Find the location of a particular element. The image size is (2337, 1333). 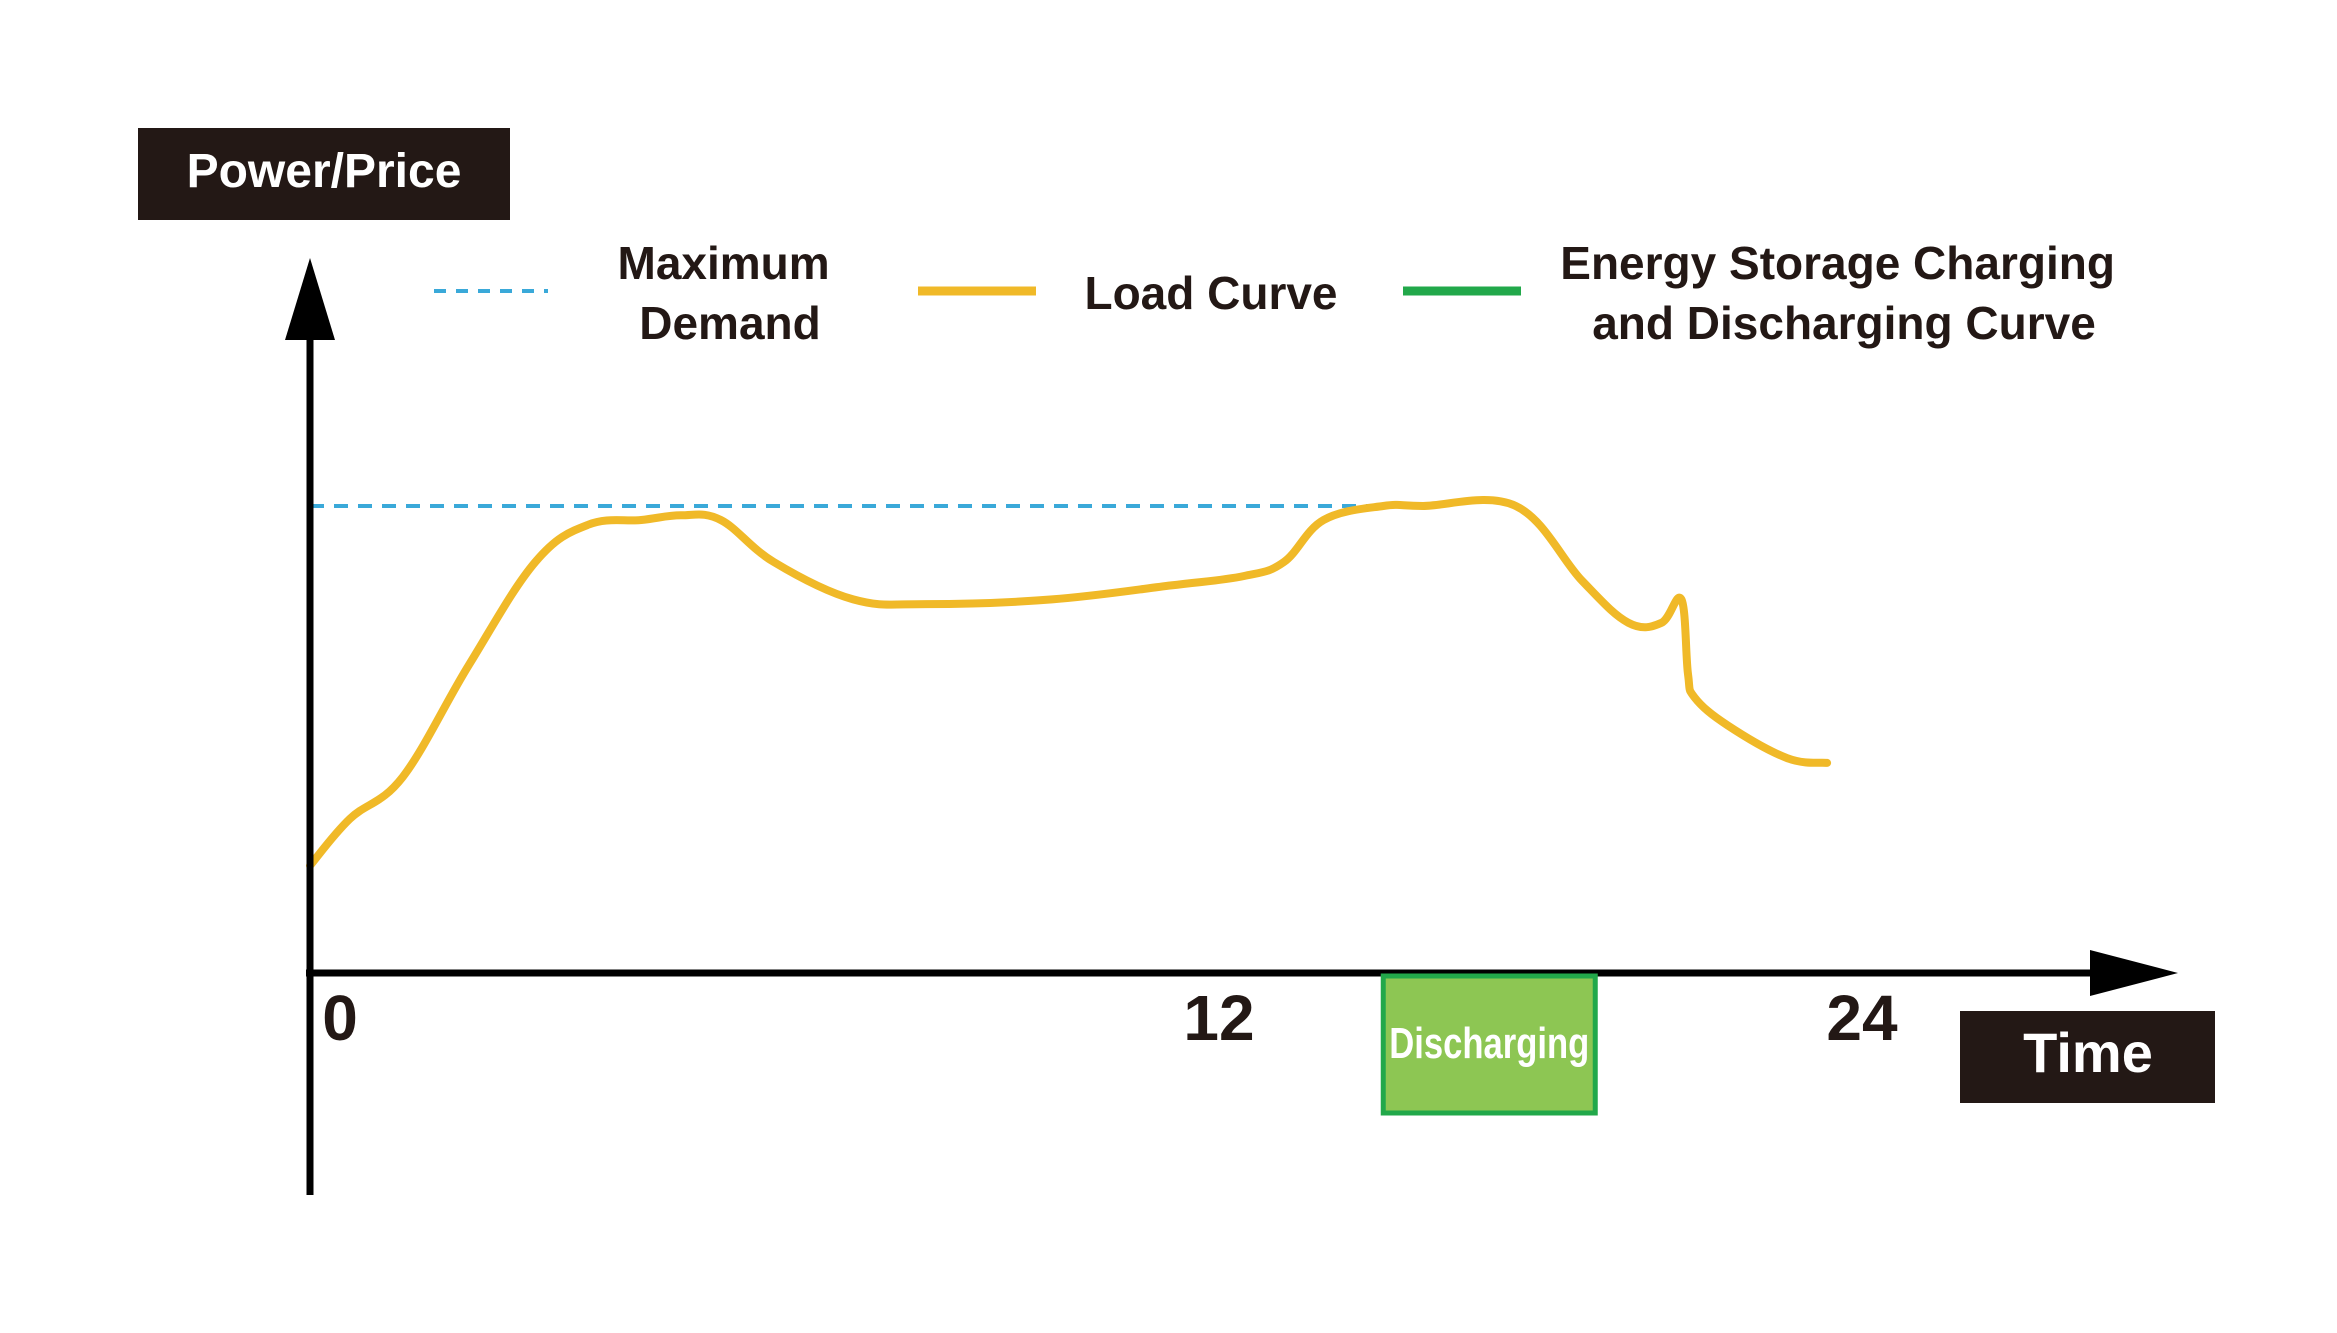

x-tick-label-0: 0 is located at coordinates (340, 1018).